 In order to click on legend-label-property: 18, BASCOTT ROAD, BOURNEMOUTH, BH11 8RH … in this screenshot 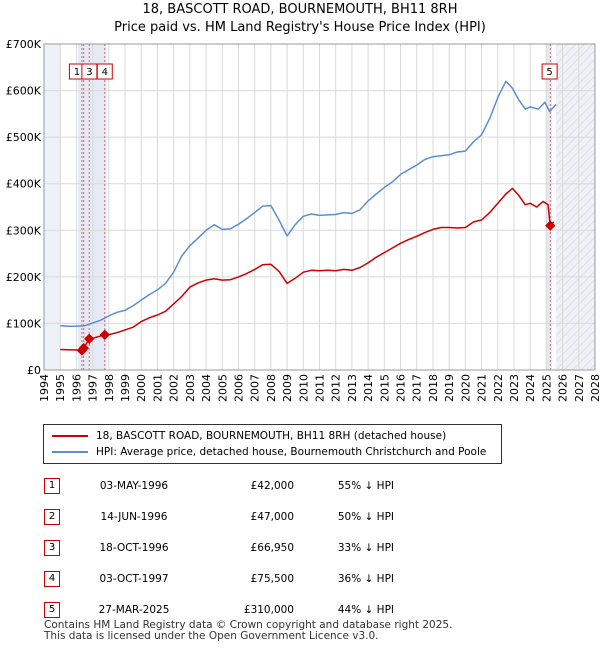, I will do `click(271, 436)`.